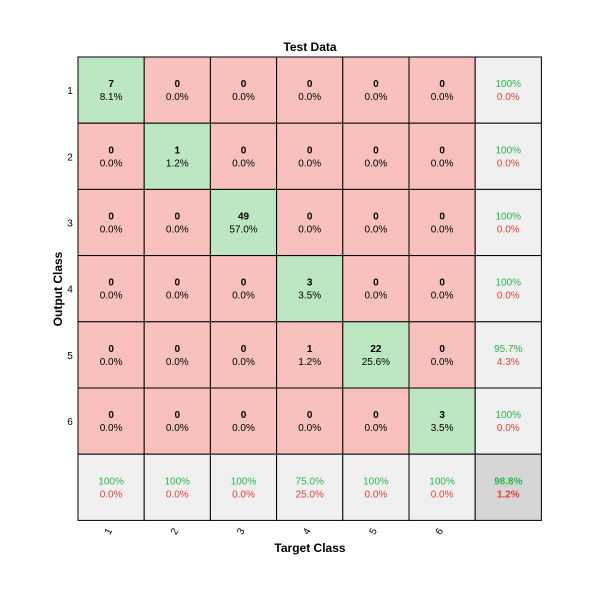 This screenshot has height=605, width=600. I want to click on matrix-cell-top-label: 22, so click(376, 349).